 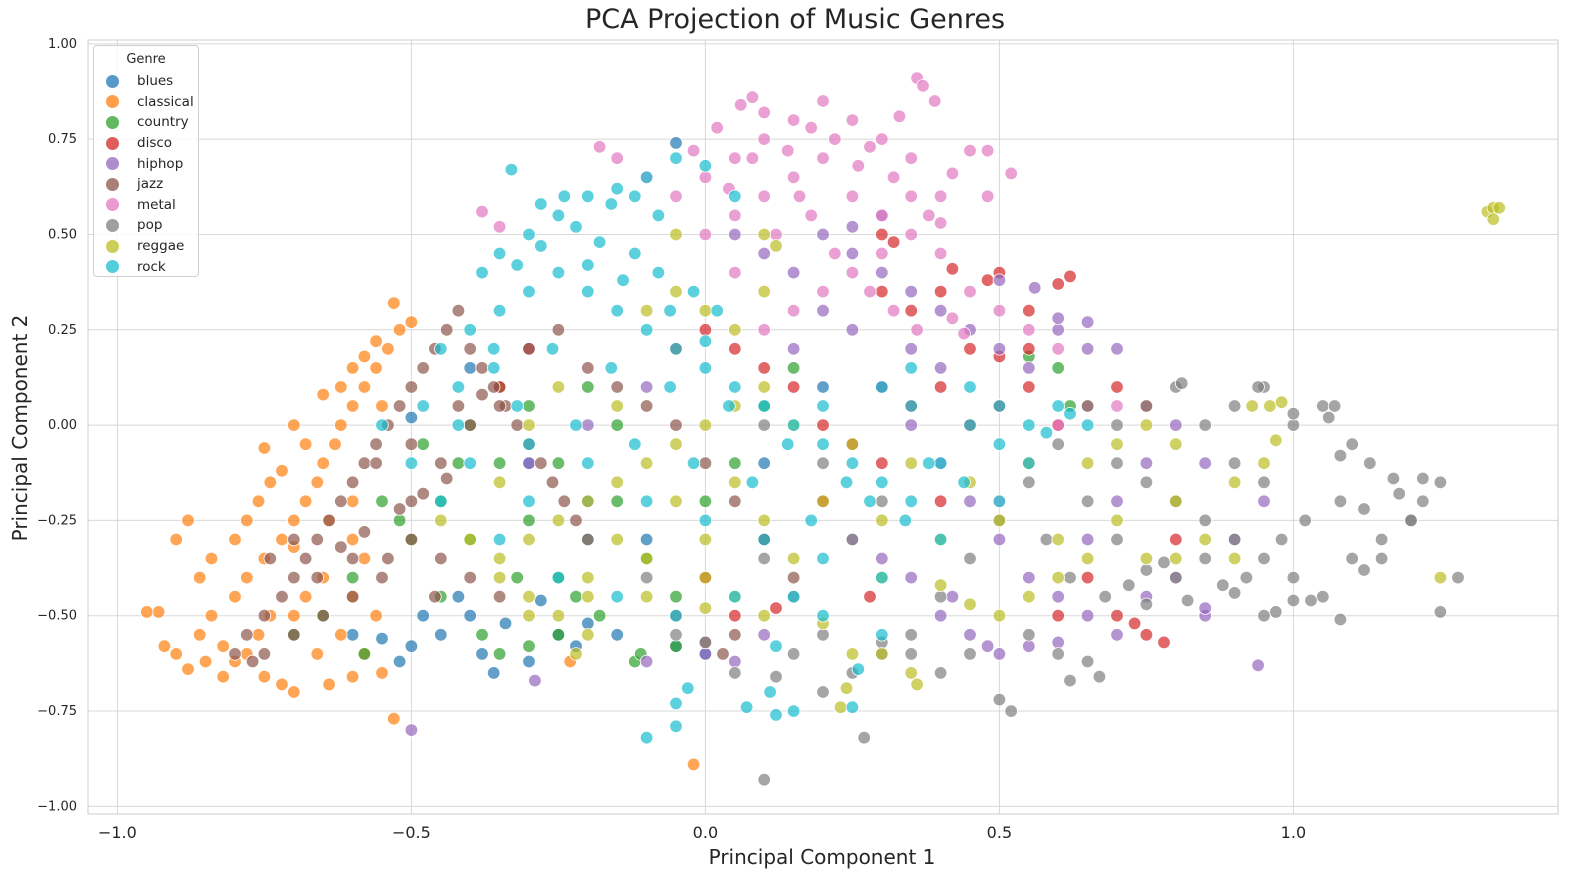 What do you see at coordinates (795, 19) in the screenshot?
I see `chart-title: PCA Projection of Music Genres` at bounding box center [795, 19].